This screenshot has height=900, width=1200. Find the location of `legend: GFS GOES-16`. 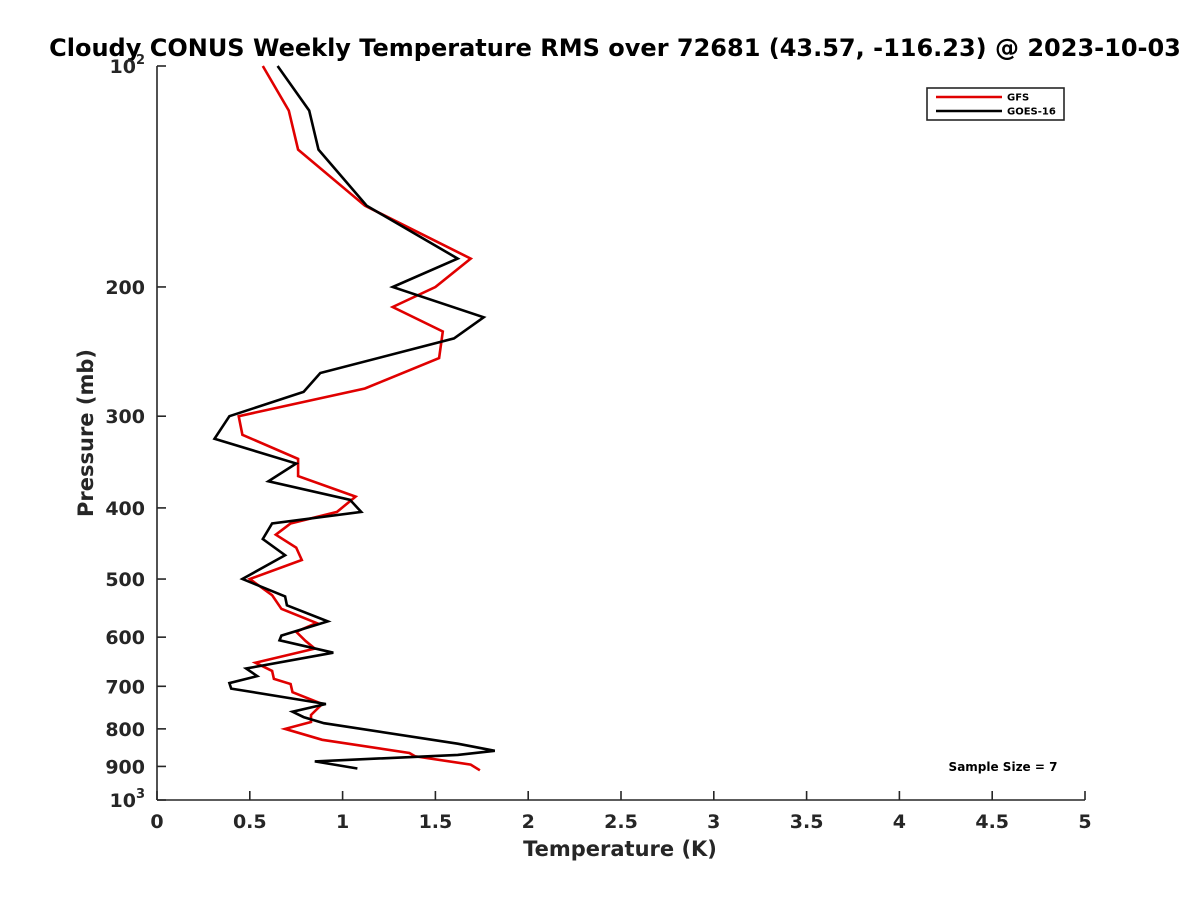

legend: GFS GOES-16 is located at coordinates (995, 104).